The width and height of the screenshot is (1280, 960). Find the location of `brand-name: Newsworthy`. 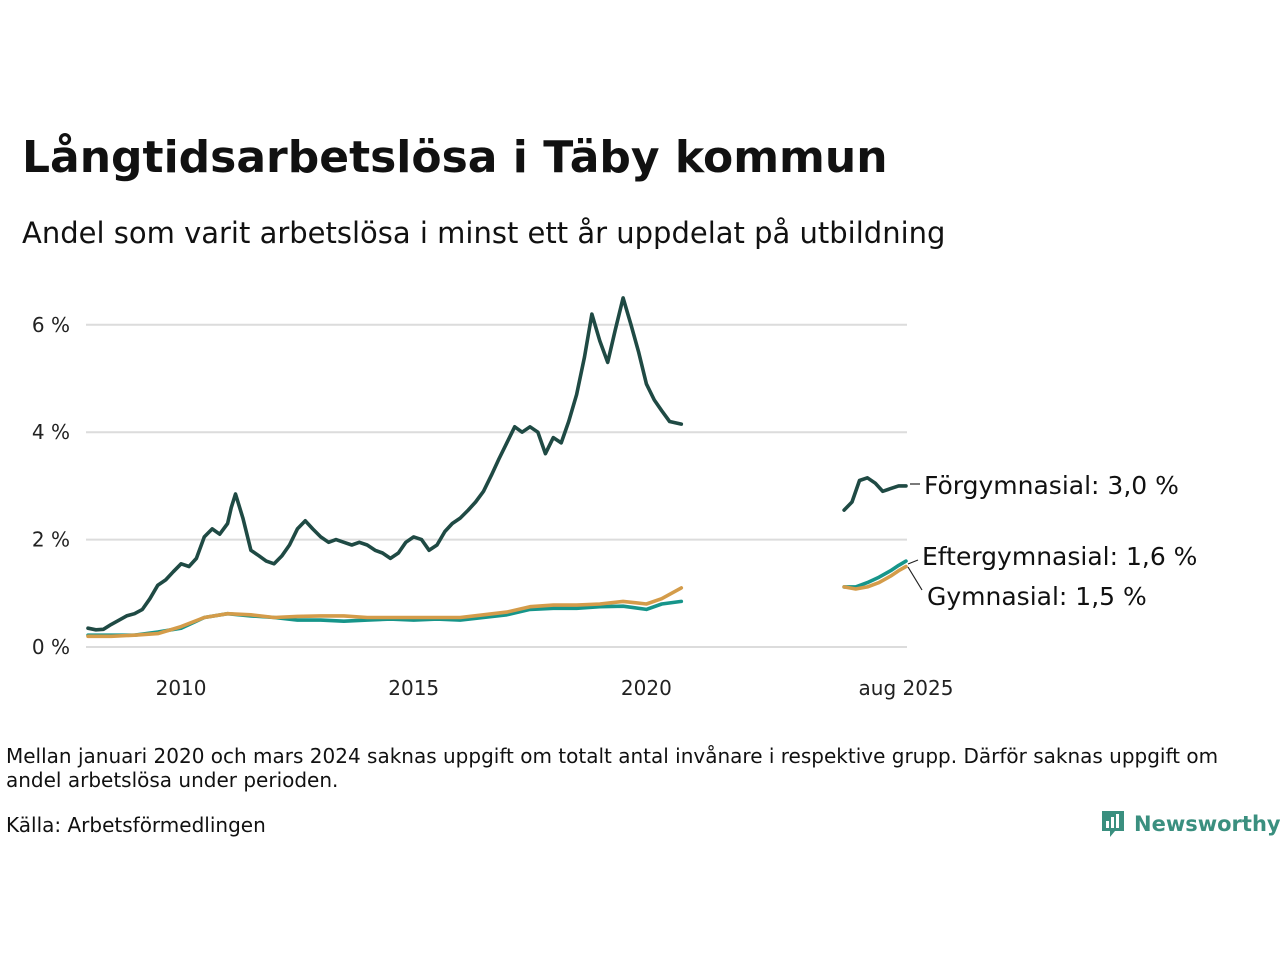

brand-name: Newsworthy is located at coordinates (1207, 824).